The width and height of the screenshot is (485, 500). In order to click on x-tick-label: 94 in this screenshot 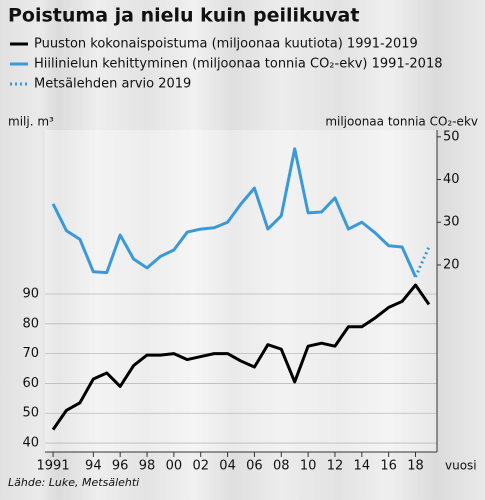, I will do `click(93, 466)`.